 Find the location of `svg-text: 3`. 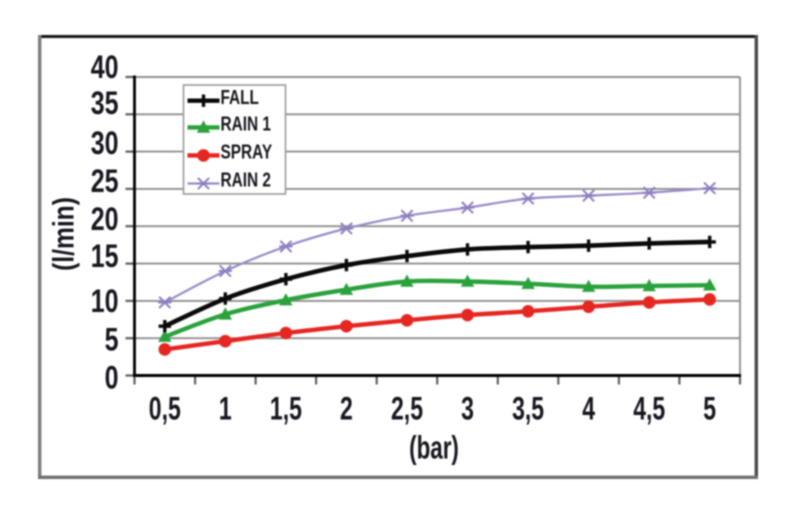

svg-text: 3 is located at coordinates (467, 409).